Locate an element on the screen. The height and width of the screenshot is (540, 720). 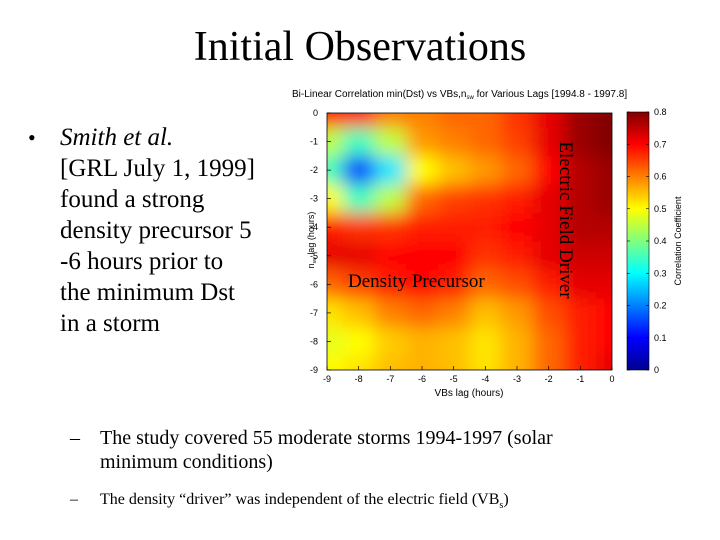
colorbar-tick-label: 0 is located at coordinates (656, 370).